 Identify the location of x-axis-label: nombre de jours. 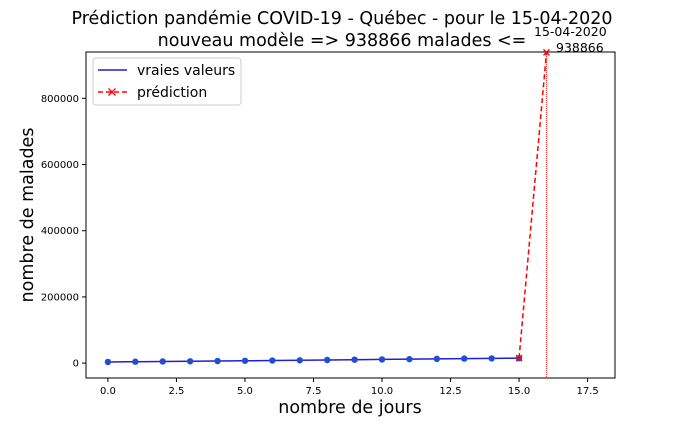
(350, 408).